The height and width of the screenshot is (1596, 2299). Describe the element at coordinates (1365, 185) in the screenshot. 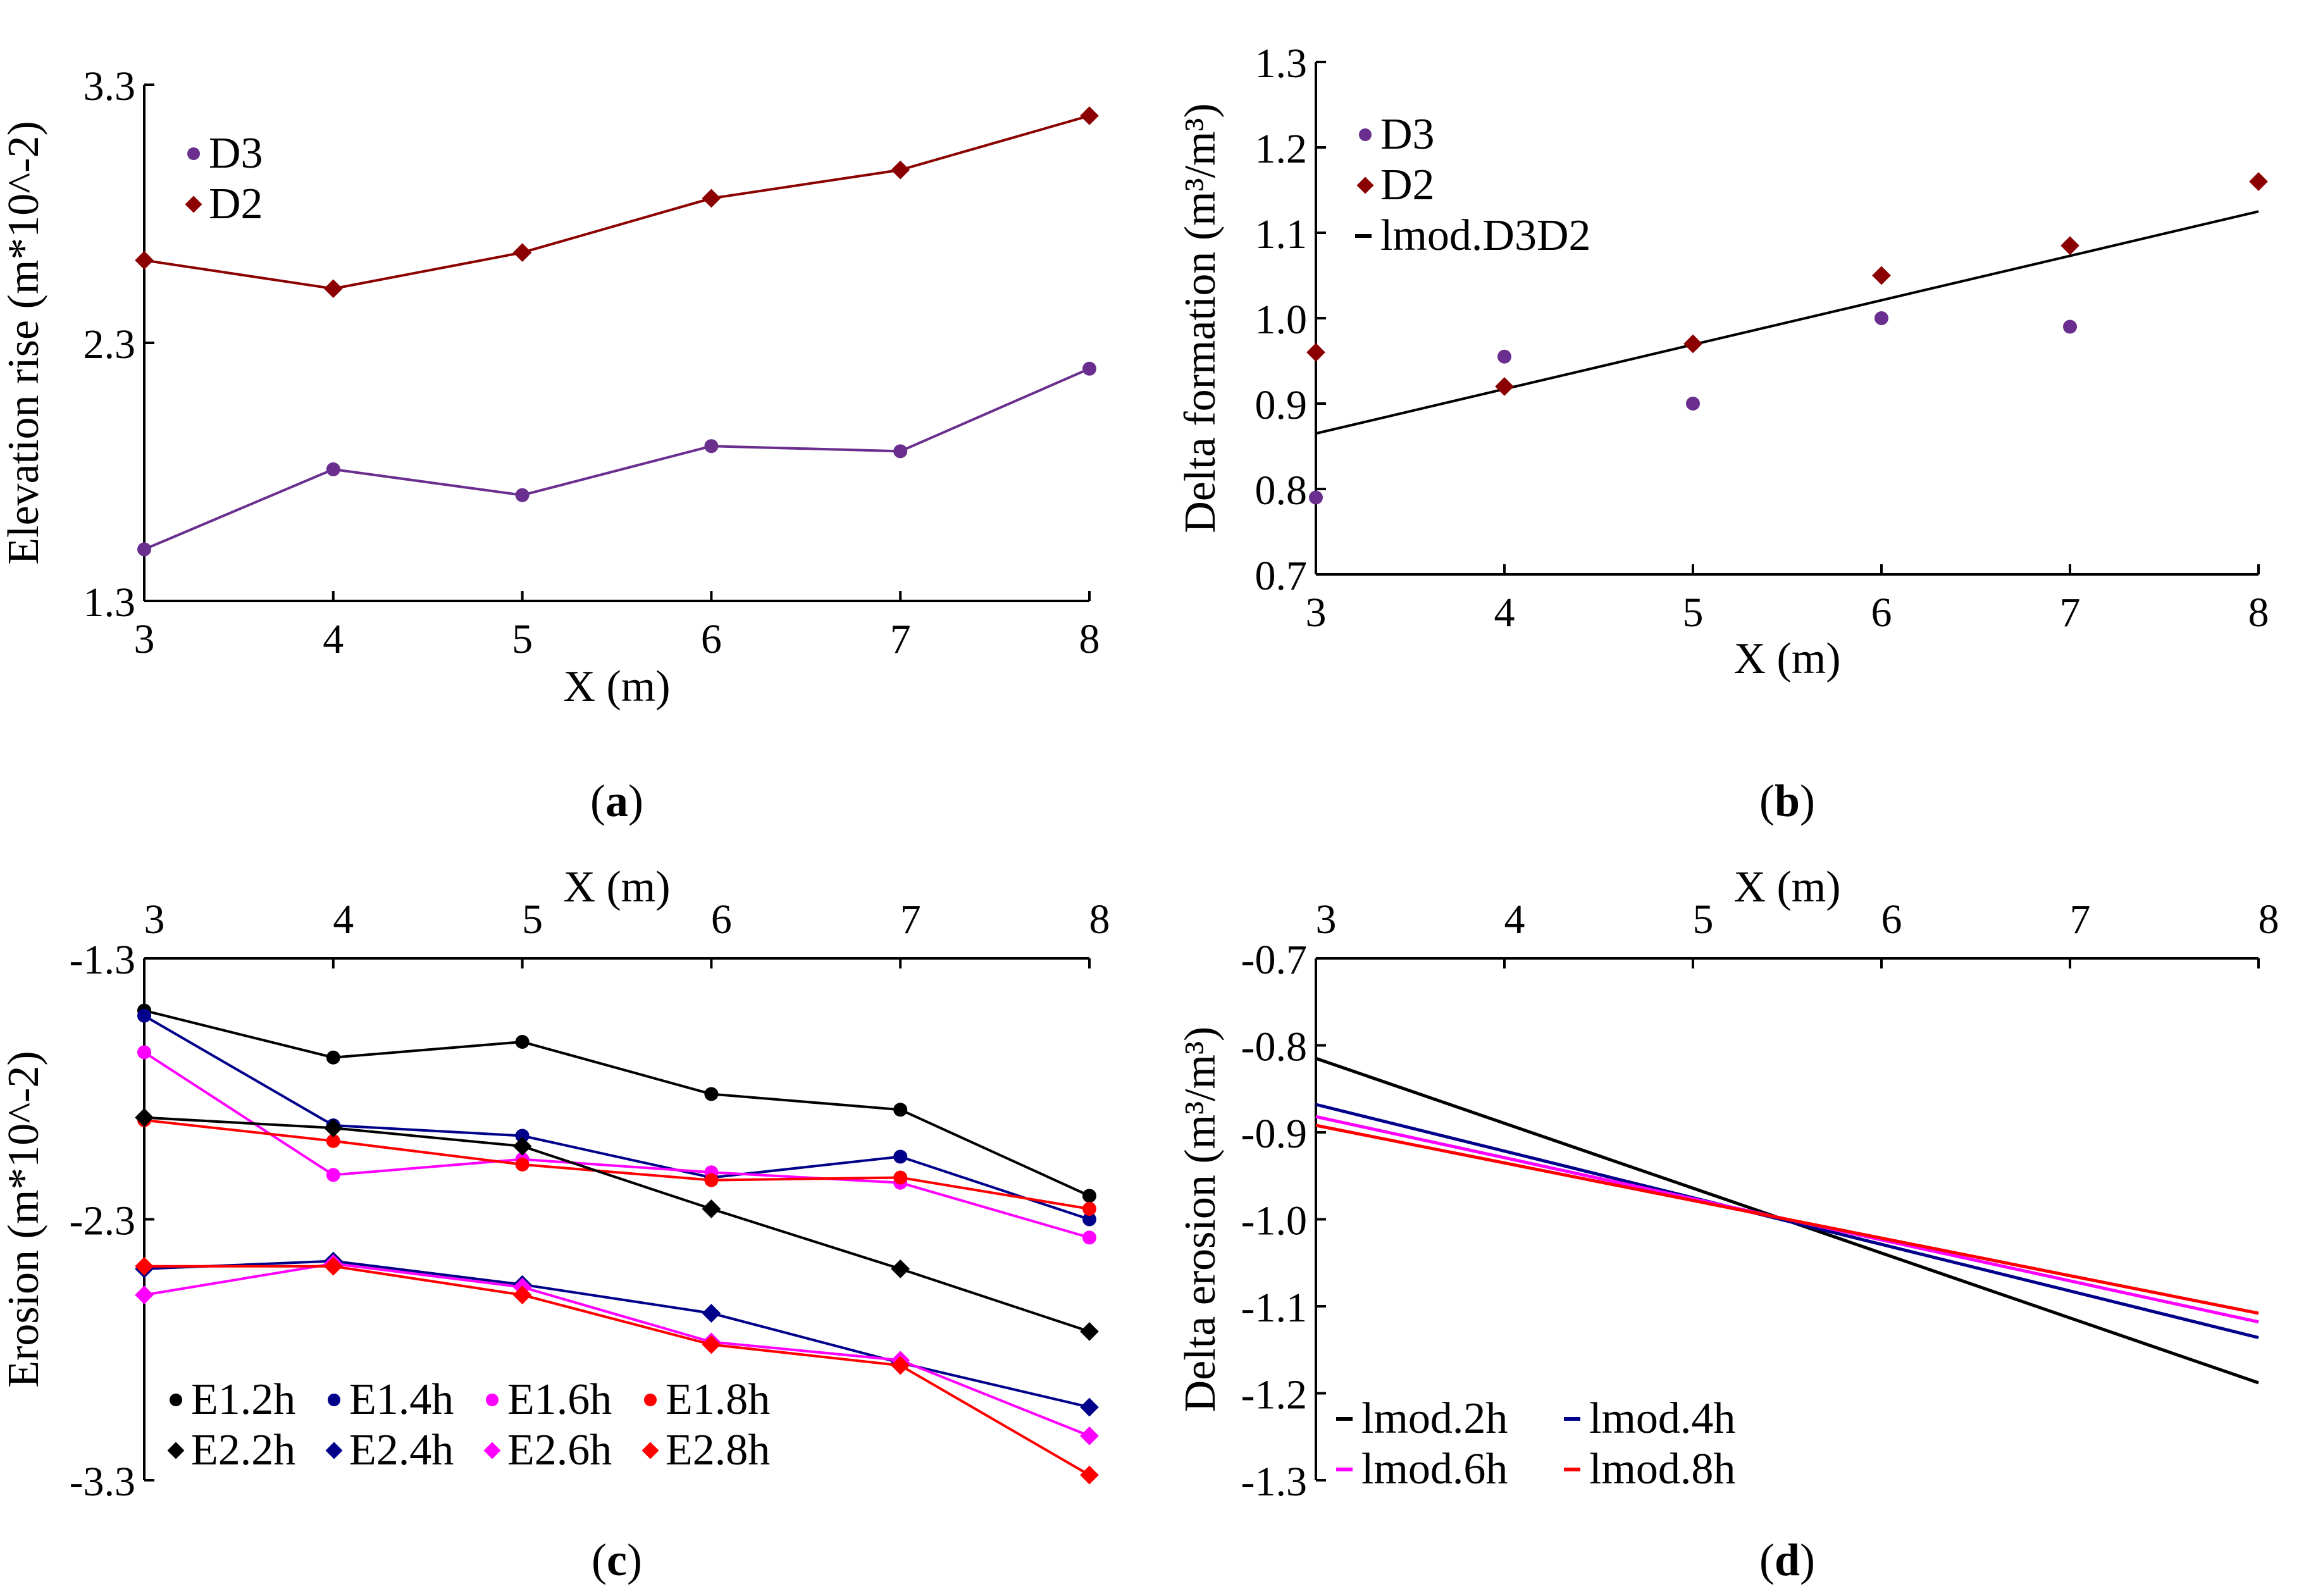

I see `legend-key-D2` at that location.